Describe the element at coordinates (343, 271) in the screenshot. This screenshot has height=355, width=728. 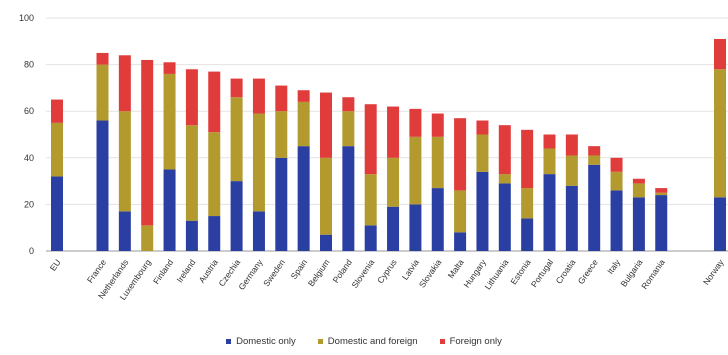
I see `x-tick-label: Poland` at that location.